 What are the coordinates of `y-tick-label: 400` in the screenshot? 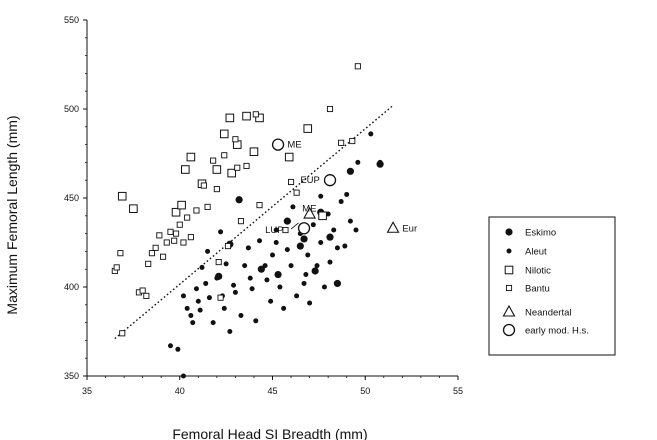 It's located at (71, 287).